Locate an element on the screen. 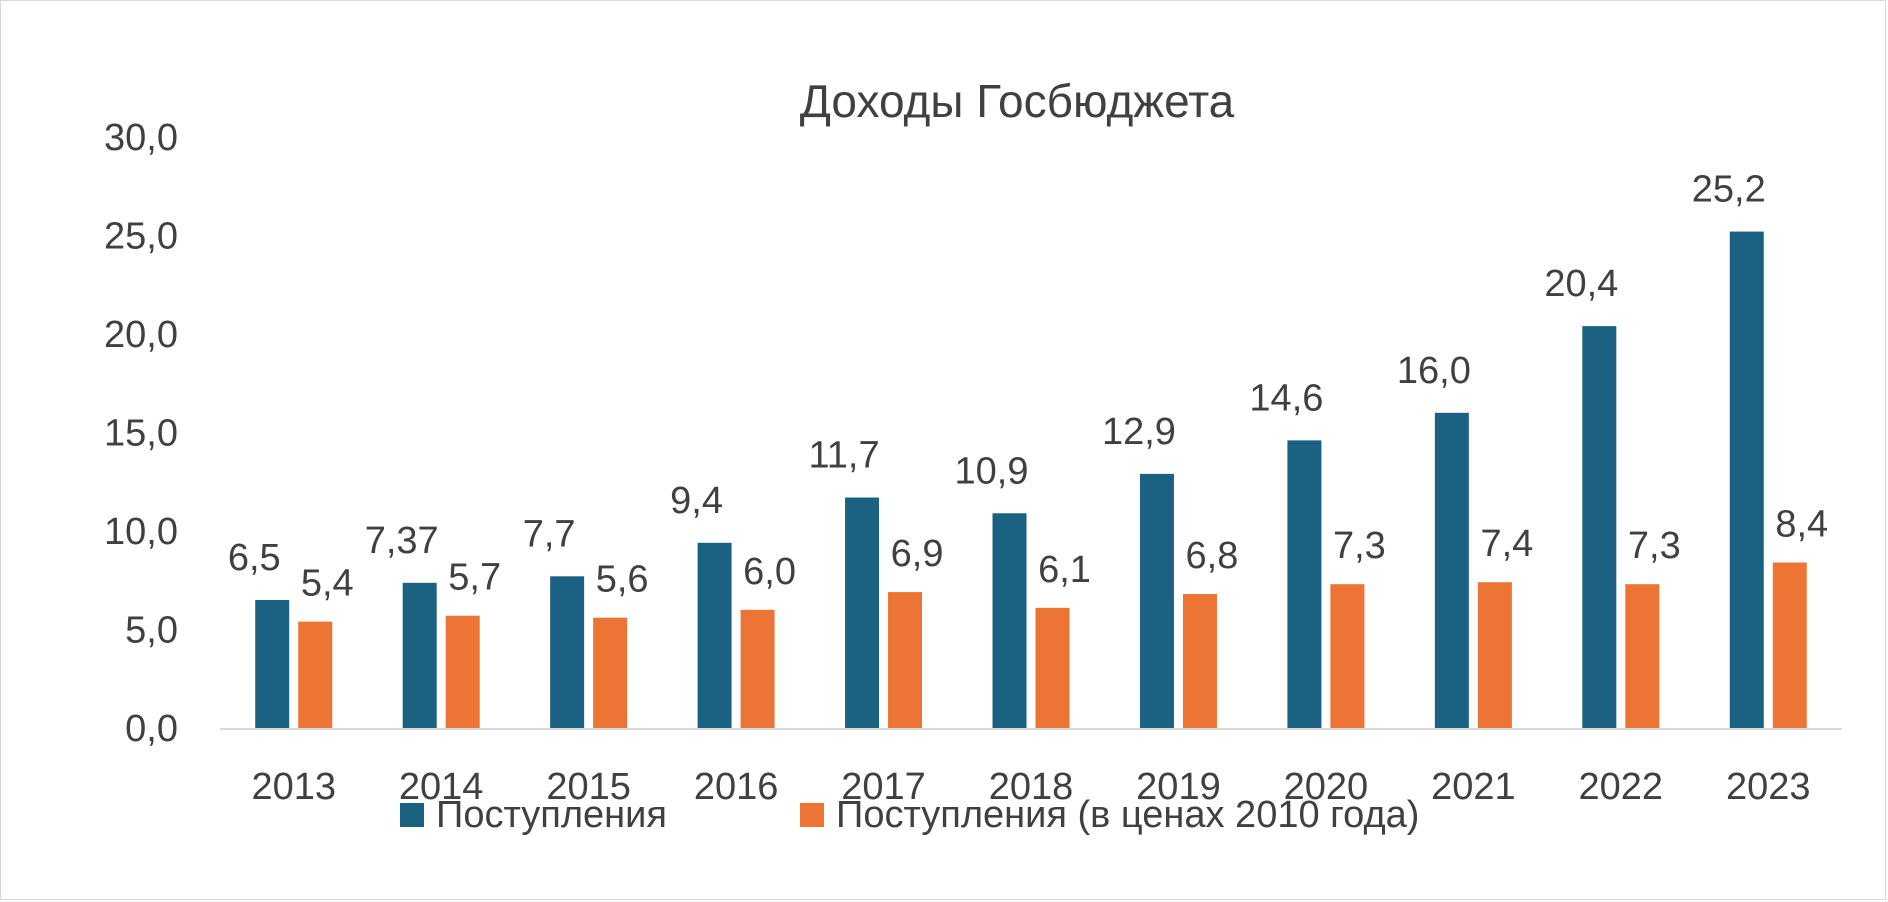 The width and height of the screenshot is (1888, 902). data-label: 25,2 is located at coordinates (1729, 190).